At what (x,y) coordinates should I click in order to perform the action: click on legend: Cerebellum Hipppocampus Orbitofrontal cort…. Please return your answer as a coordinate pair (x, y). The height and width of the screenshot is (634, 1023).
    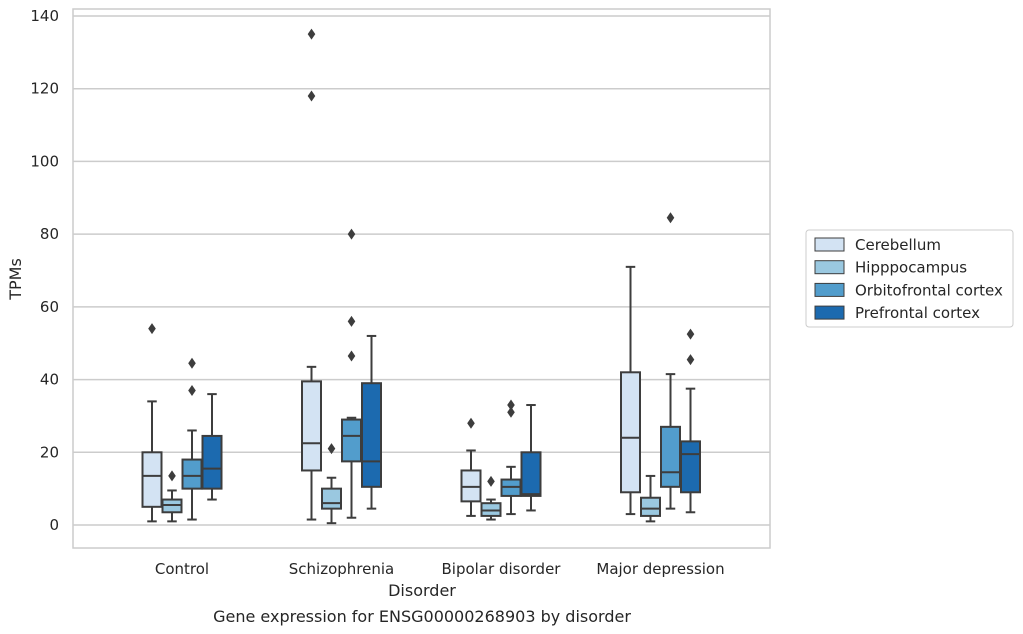
    Looking at the image, I should click on (909, 278).